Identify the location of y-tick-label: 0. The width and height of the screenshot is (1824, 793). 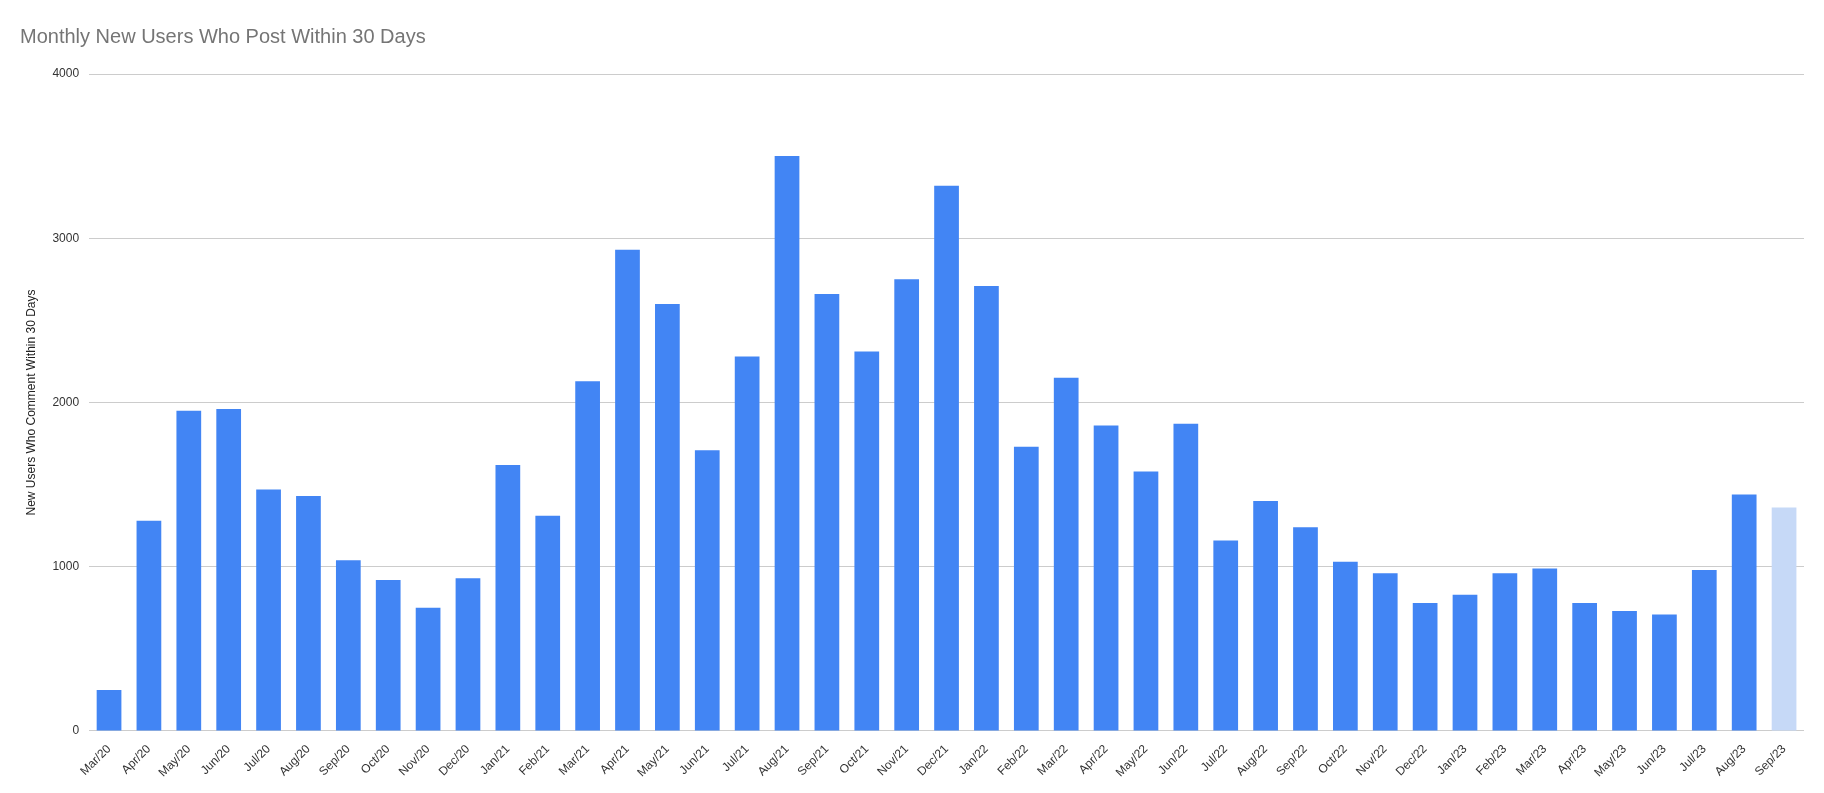
(76, 730).